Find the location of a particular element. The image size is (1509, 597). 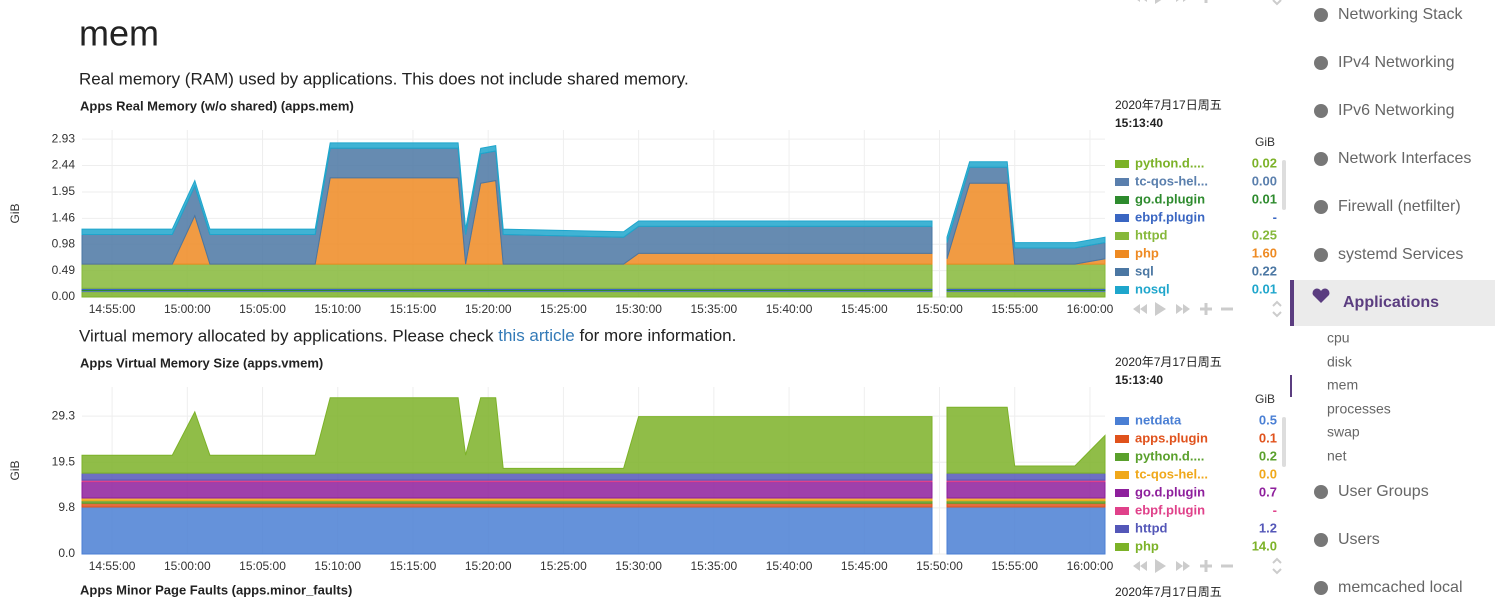

description-after: for more information. is located at coordinates (656, 335).